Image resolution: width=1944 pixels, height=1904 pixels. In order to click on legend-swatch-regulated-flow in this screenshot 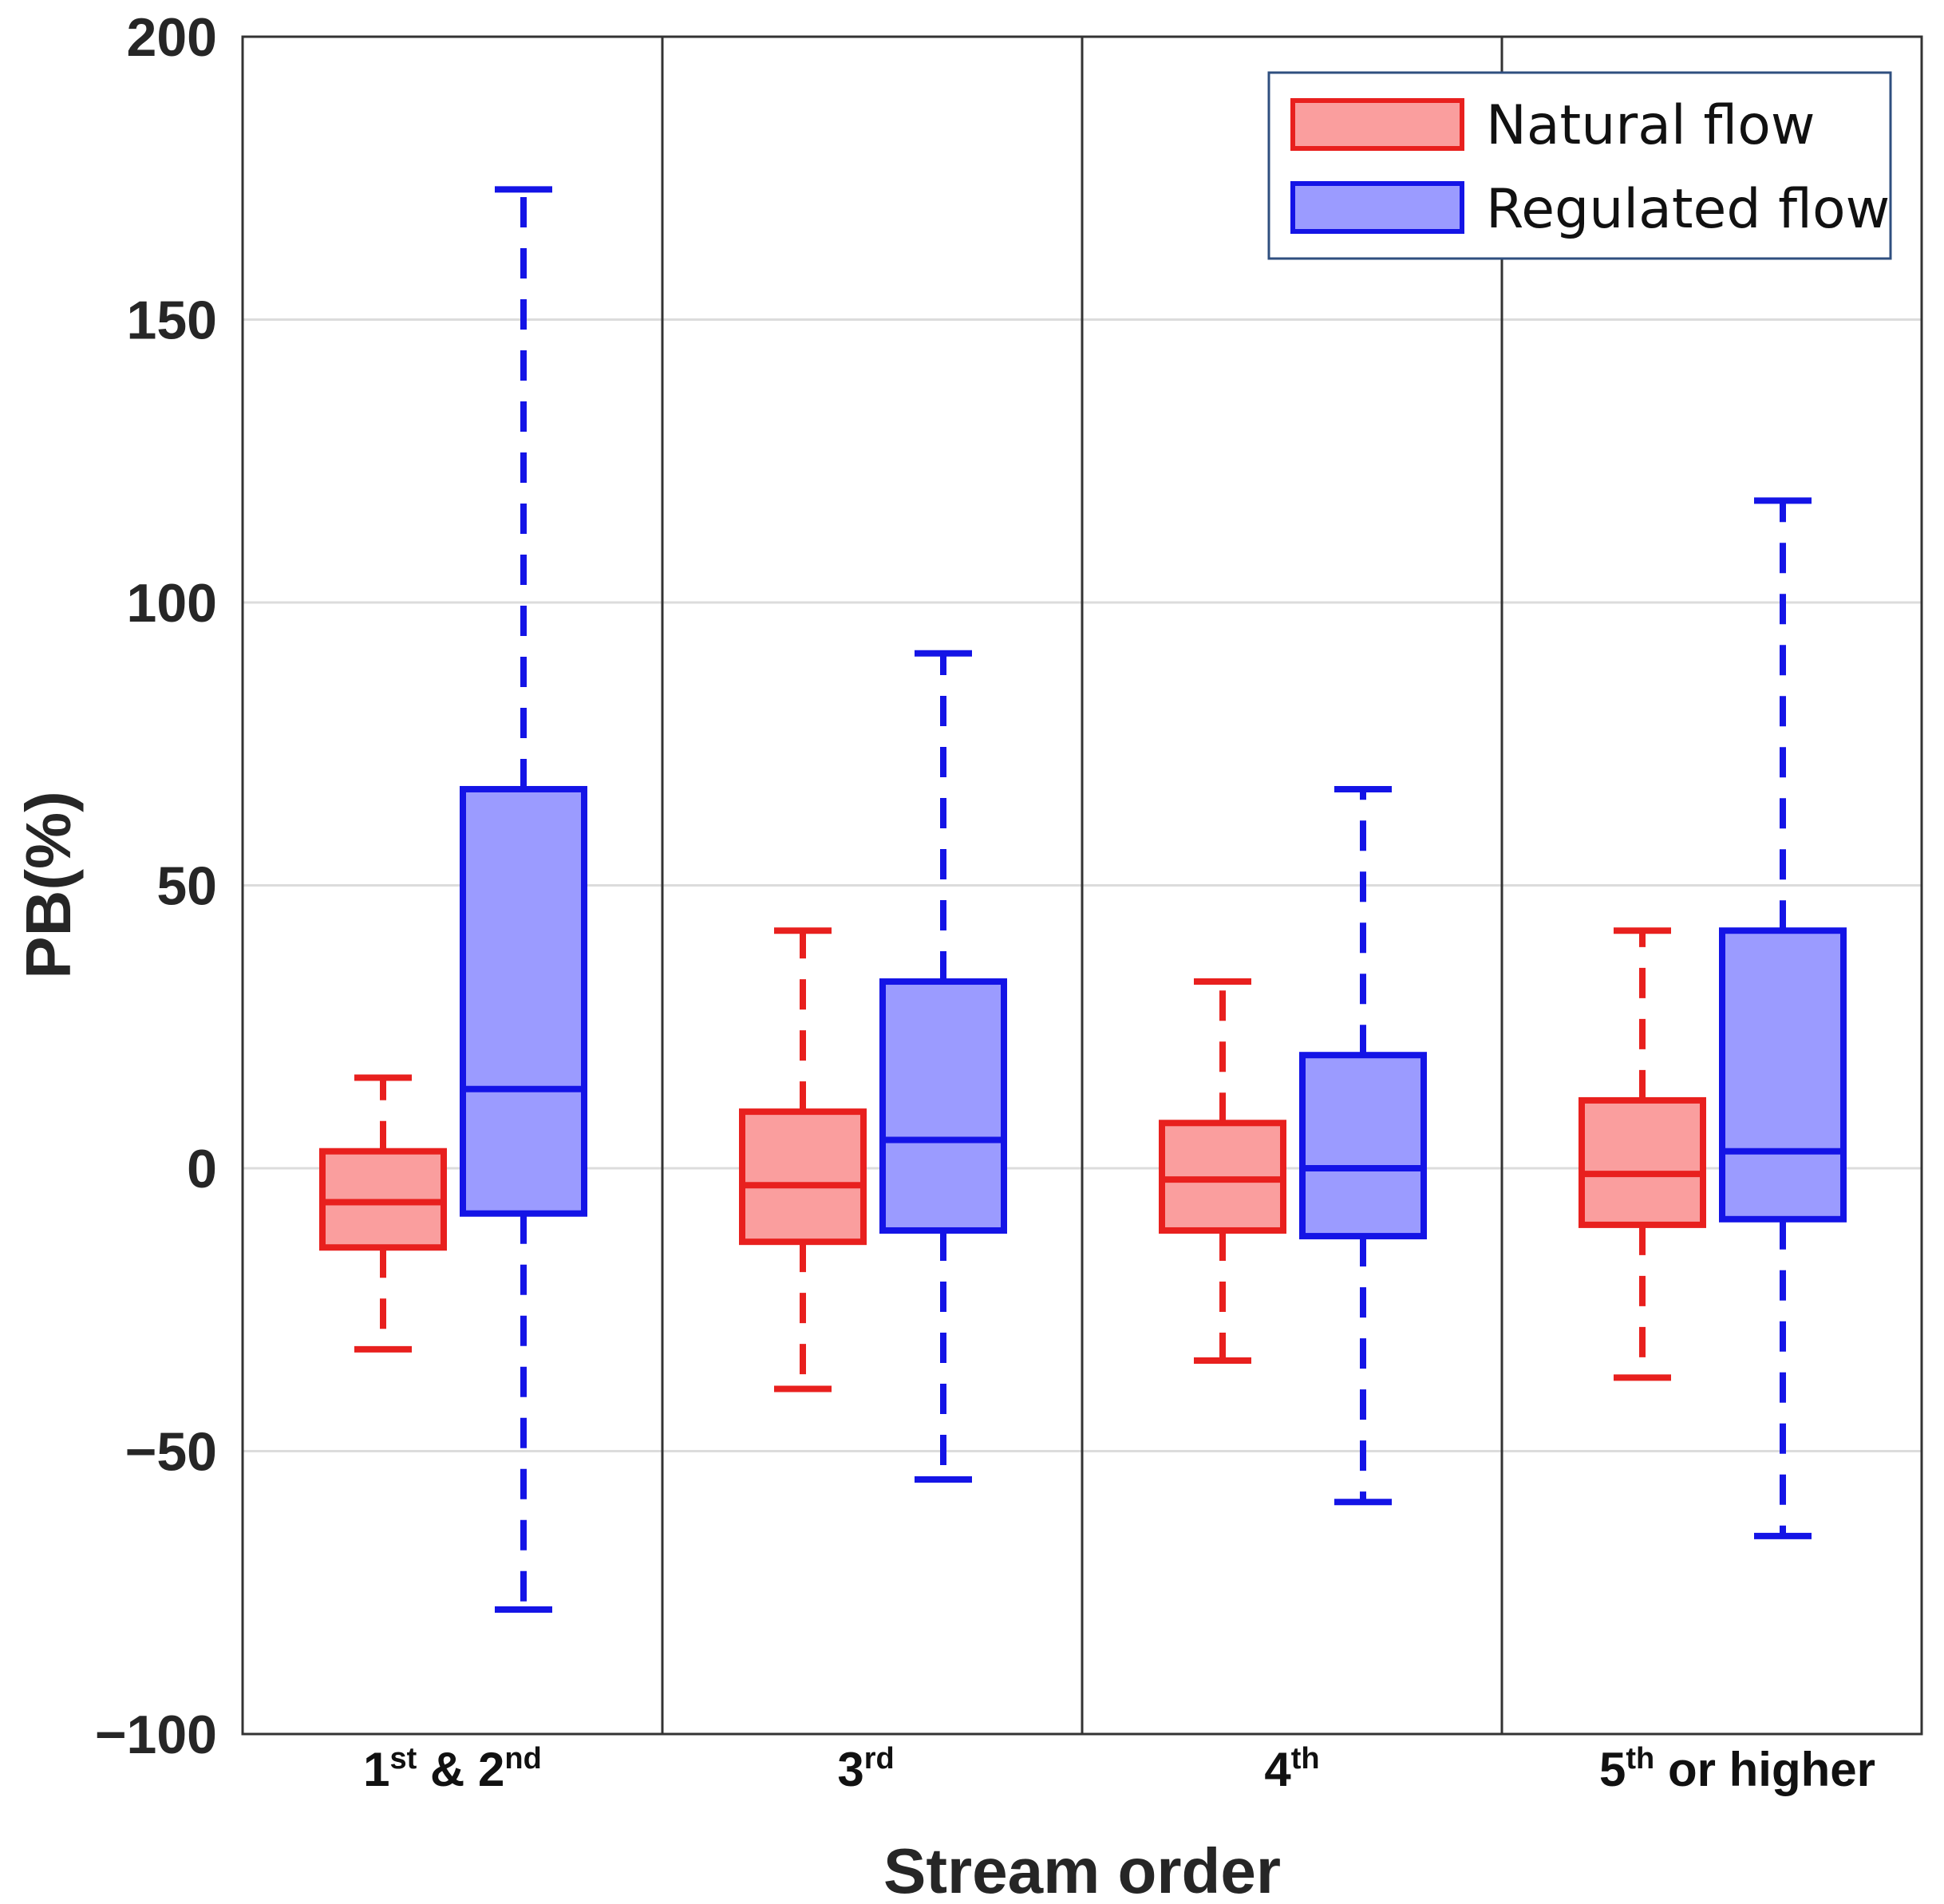, I will do `click(1377, 207)`.